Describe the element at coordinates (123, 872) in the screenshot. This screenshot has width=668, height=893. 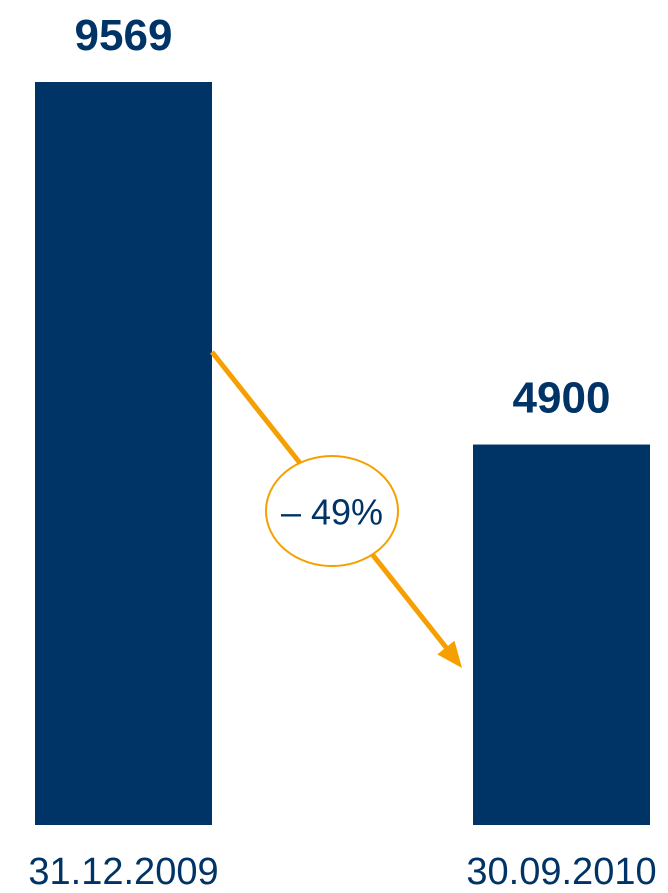
I see `category-label-1: 31.12.2009` at that location.